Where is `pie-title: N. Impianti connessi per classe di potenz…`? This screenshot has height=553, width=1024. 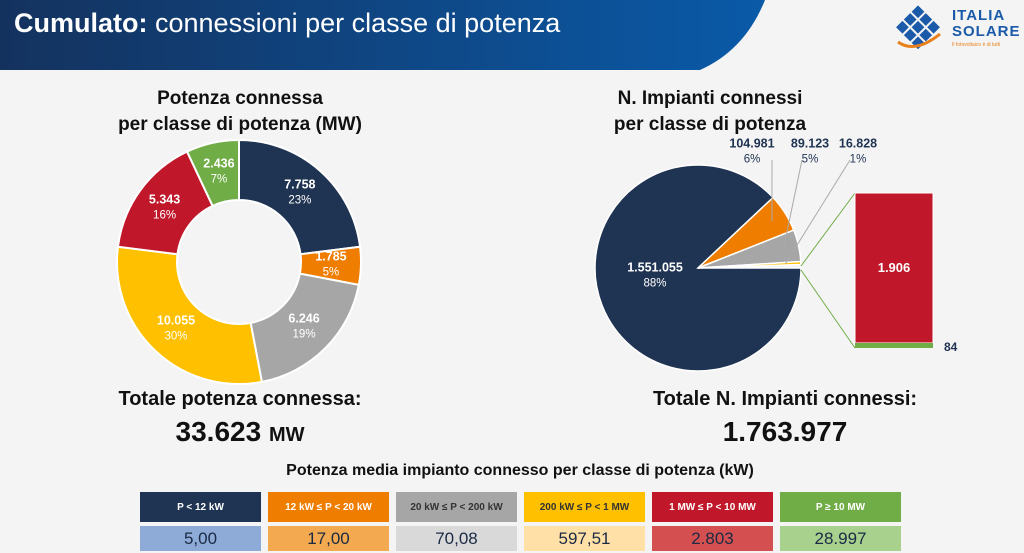
pie-title: N. Impianti connessi per classe di potenz… is located at coordinates (710, 111).